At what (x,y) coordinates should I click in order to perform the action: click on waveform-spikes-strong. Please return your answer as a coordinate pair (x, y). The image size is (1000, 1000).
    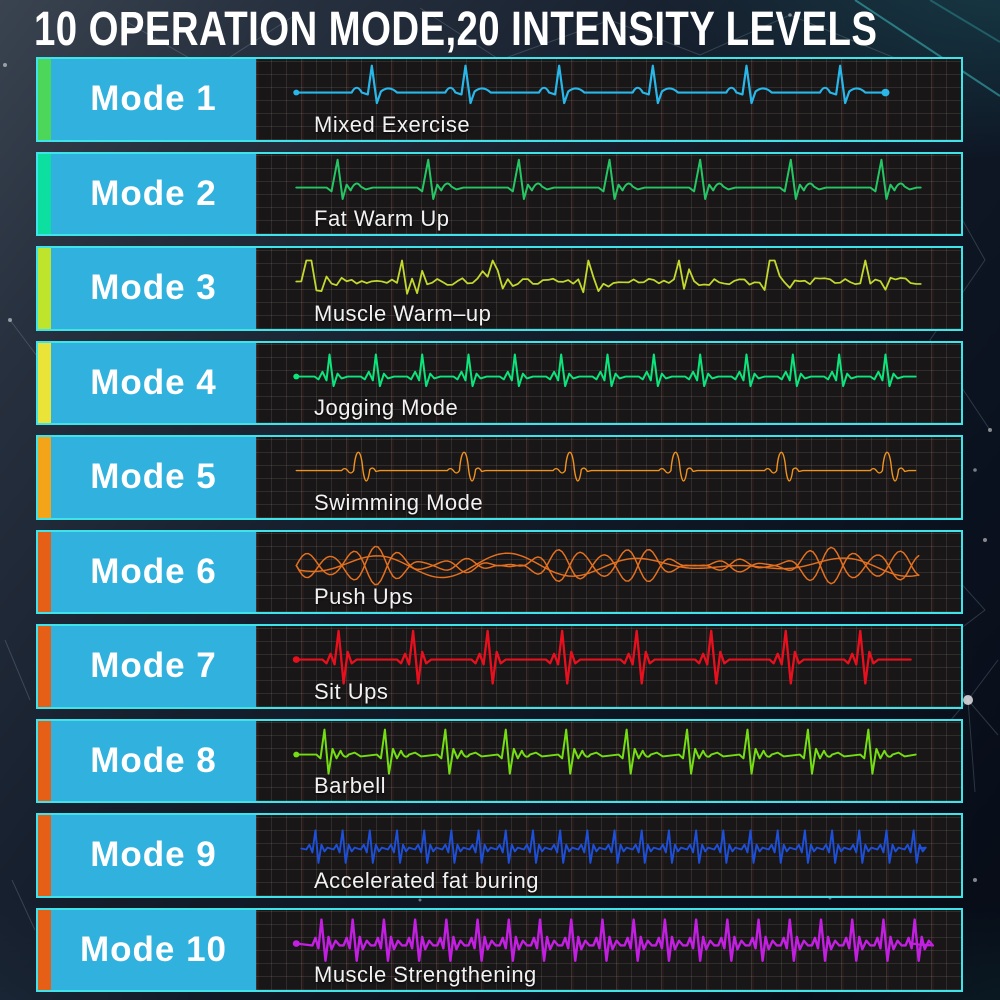
    Looking at the image, I should click on (602, 657).